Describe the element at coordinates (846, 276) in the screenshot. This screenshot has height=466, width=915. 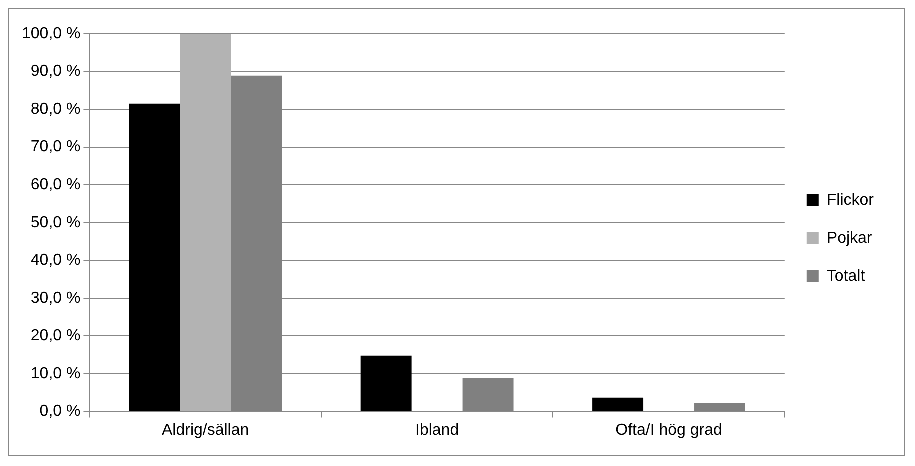
I see `legend-label: Totalt` at that location.